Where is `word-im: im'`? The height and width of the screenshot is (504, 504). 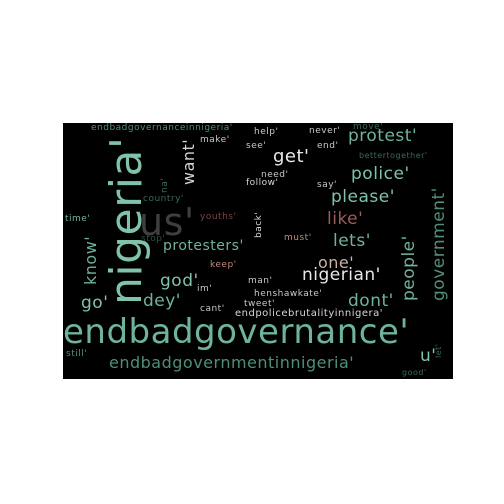
word-im: im' is located at coordinates (205, 289).